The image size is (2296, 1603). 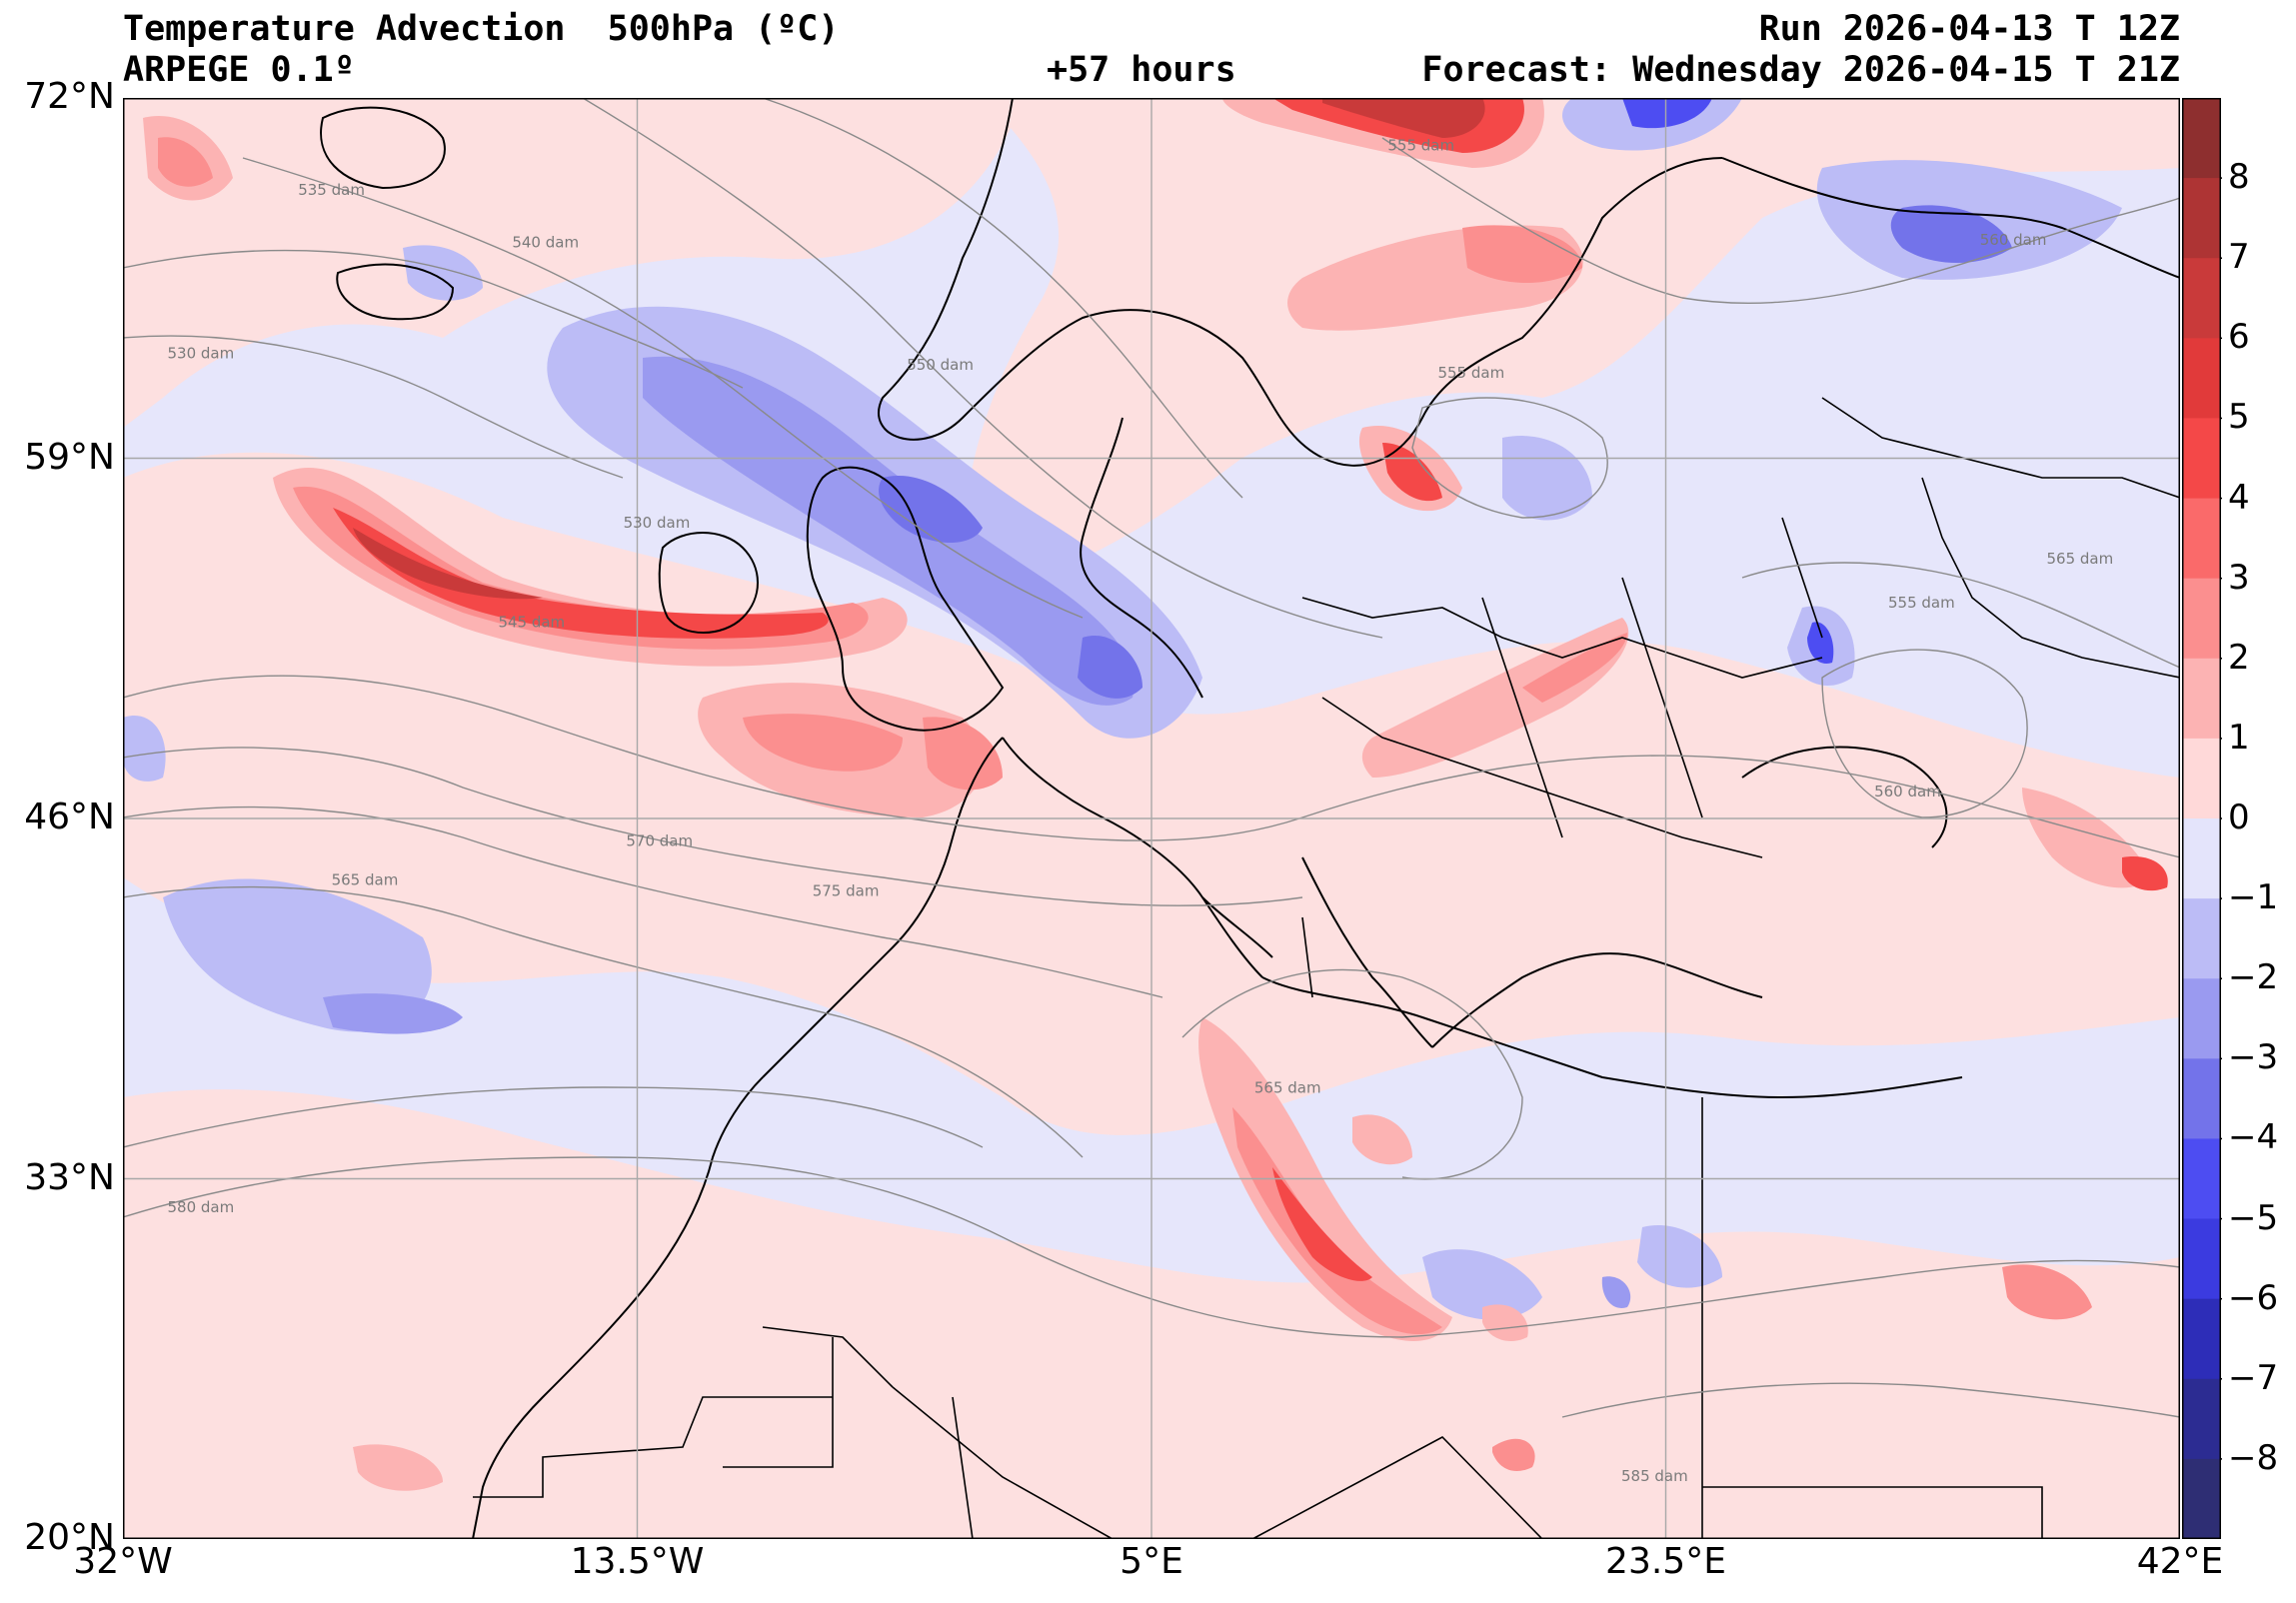 I want to click on forecast-time: Forecast: Wednesday 2026-04-15 T 21Z, so click(x=1801, y=70).